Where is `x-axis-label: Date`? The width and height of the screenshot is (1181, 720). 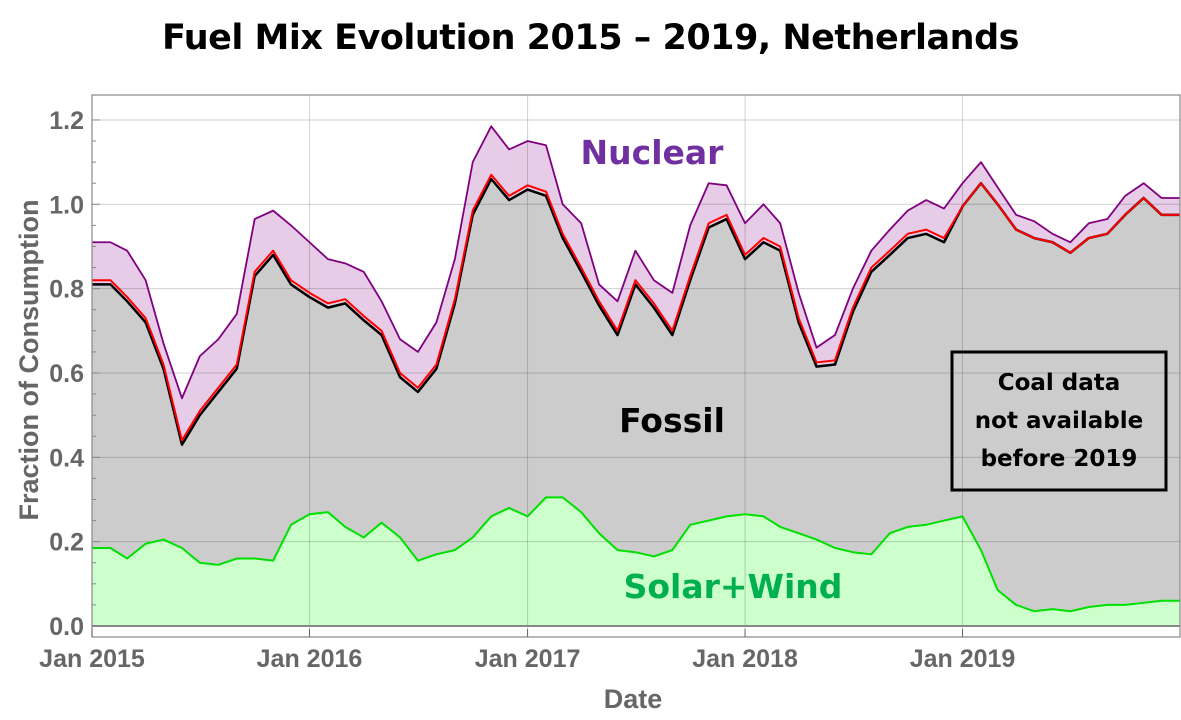
x-axis-label: Date is located at coordinates (633, 699).